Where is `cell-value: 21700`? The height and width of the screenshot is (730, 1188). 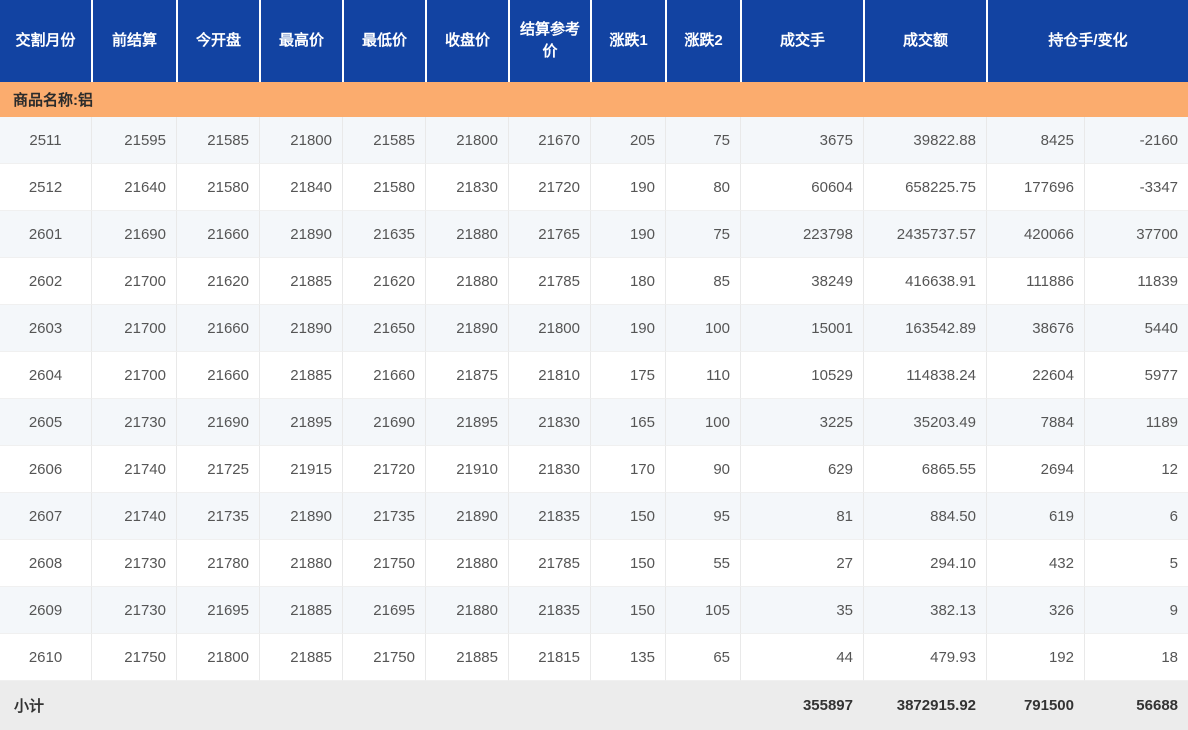 cell-value: 21700 is located at coordinates (133, 281).